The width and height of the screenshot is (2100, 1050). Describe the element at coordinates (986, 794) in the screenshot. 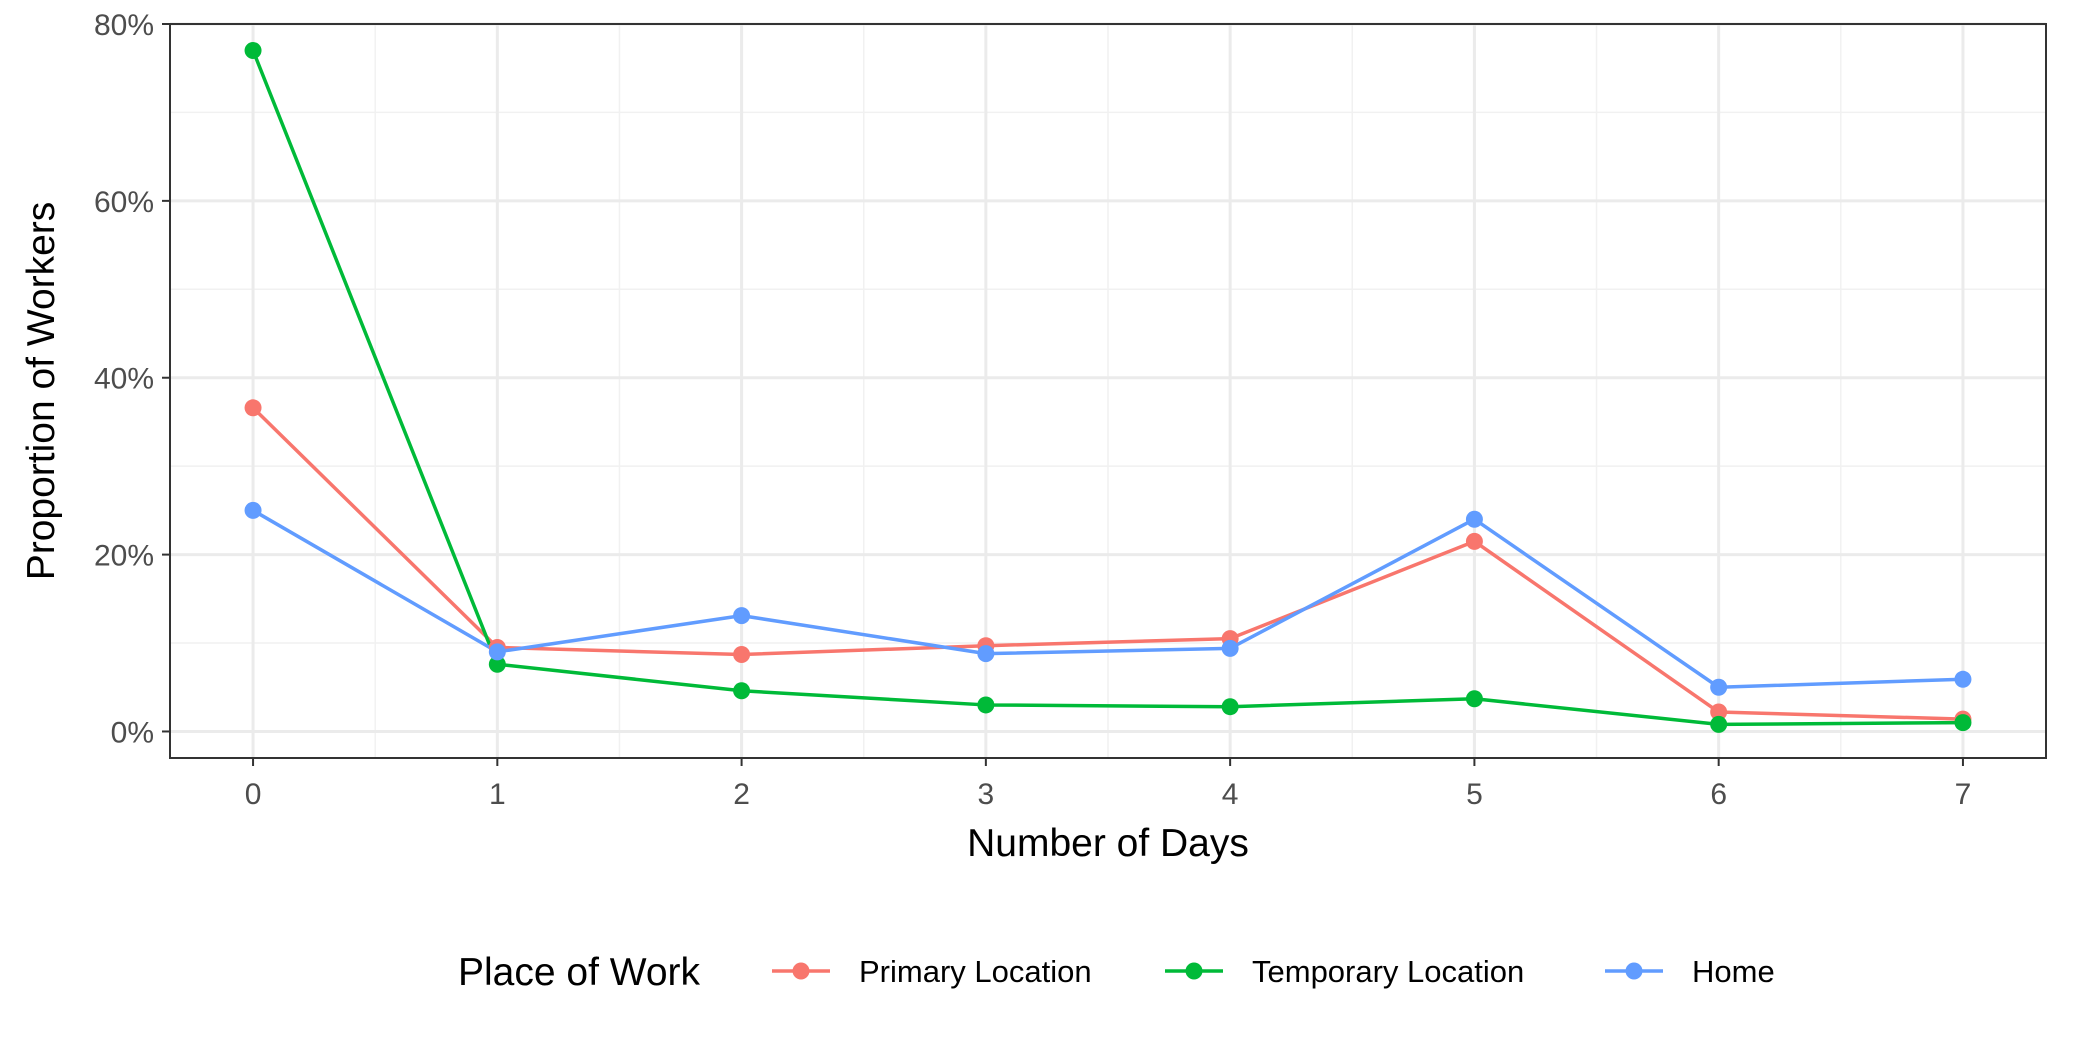

I see `x-tick-label: 3` at that location.